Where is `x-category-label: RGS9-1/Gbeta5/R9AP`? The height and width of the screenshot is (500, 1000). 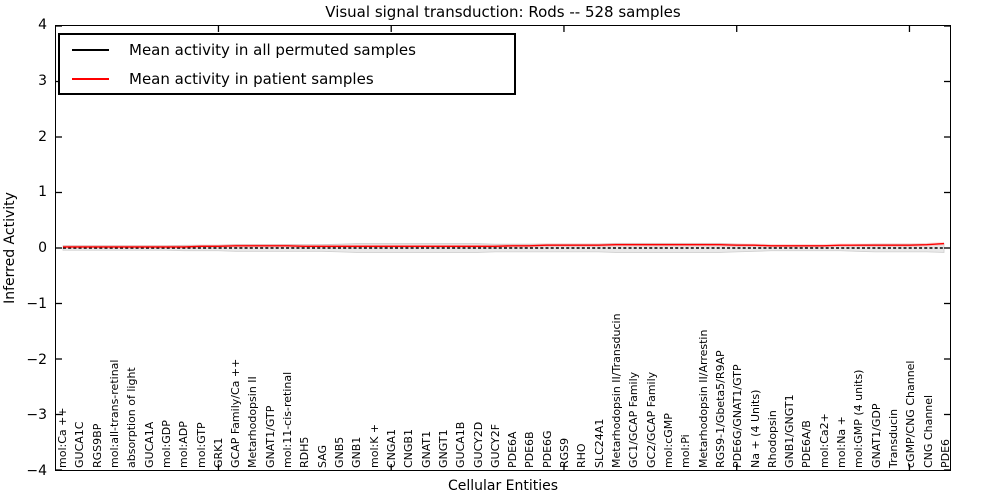 x-category-label: RGS9-1/Gbeta5/R9AP is located at coordinates (720, 409).